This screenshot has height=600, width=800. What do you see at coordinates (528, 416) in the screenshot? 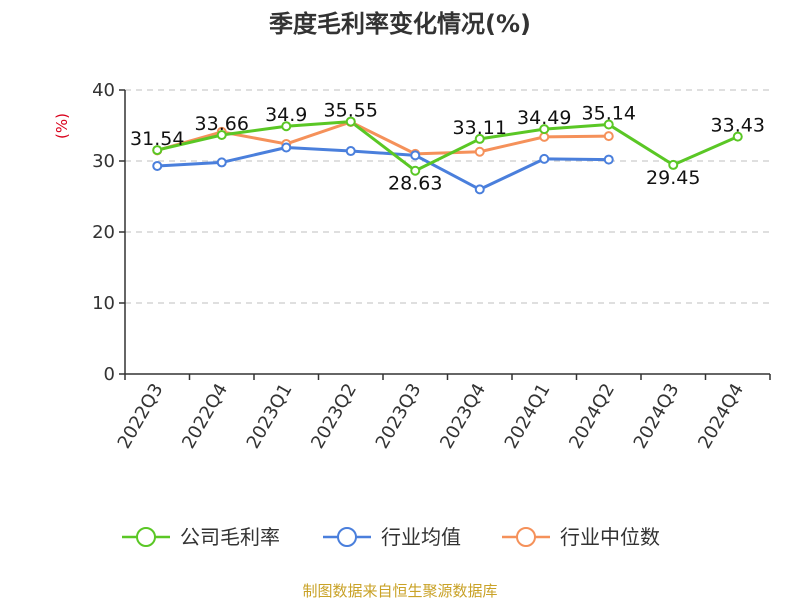
I see `x-tick-label: 2024Q1` at bounding box center [528, 416].